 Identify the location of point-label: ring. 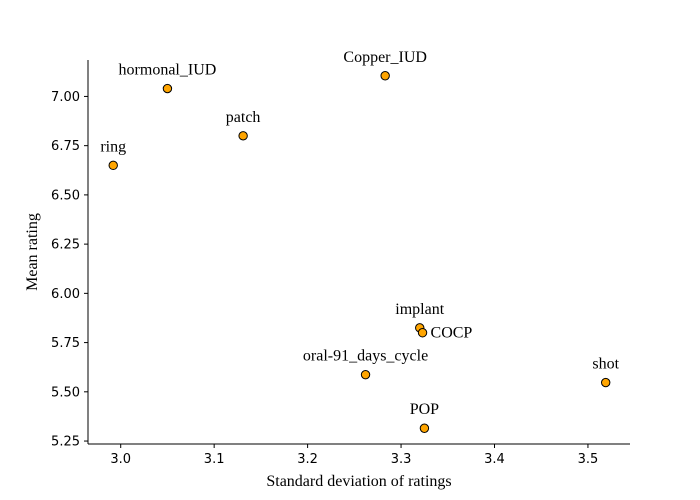
(113, 146).